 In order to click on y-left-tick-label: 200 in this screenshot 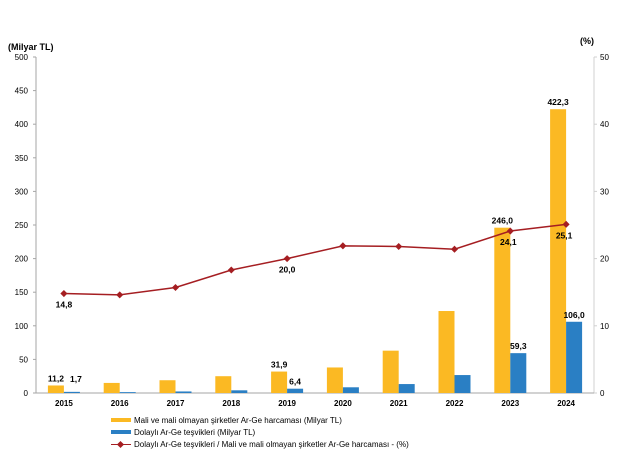, I will do `click(22, 259)`.